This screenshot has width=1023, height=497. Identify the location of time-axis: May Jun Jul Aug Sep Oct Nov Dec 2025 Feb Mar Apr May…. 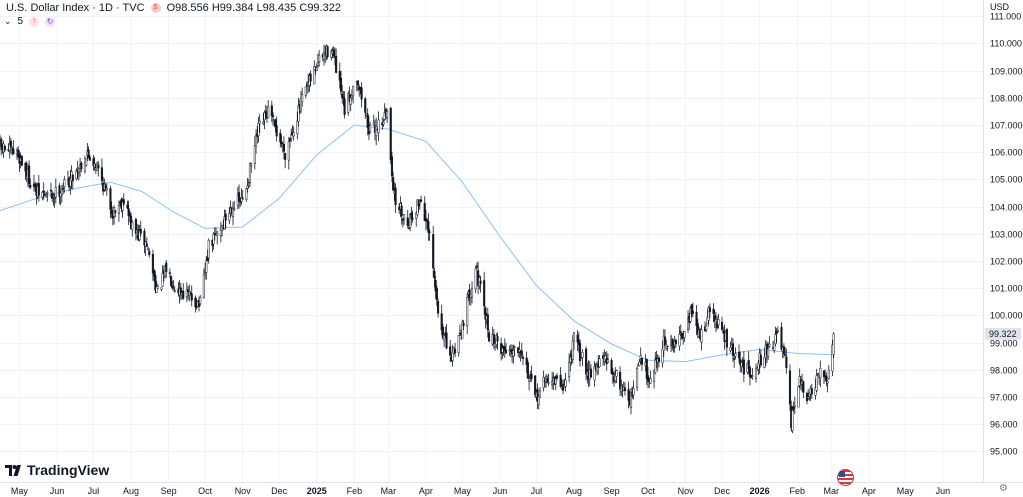
(480, 491).